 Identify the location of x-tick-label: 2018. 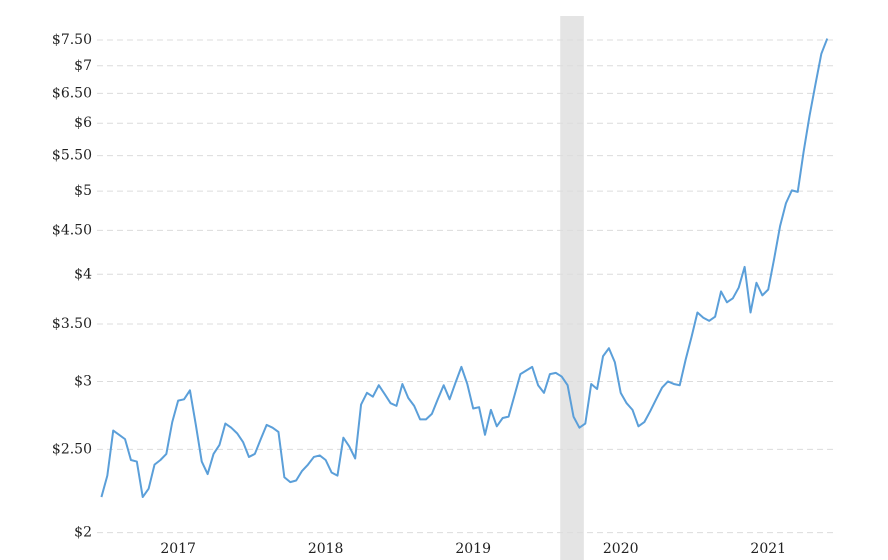
(326, 549).